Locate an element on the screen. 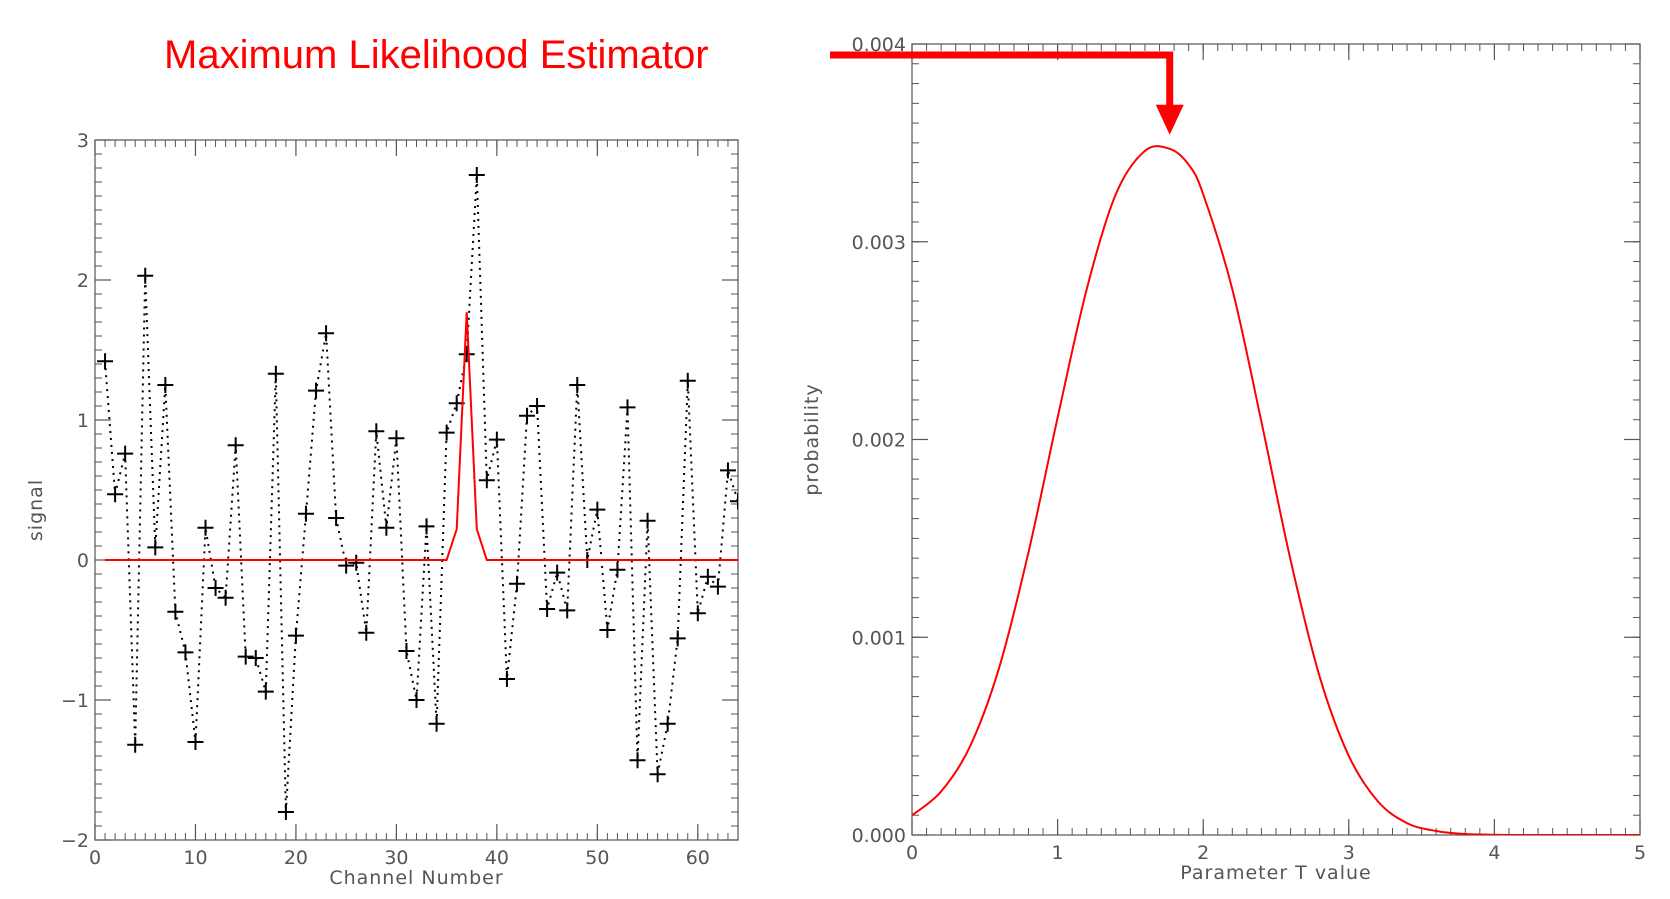  x-tick-label: 20 is located at coordinates (296, 858).